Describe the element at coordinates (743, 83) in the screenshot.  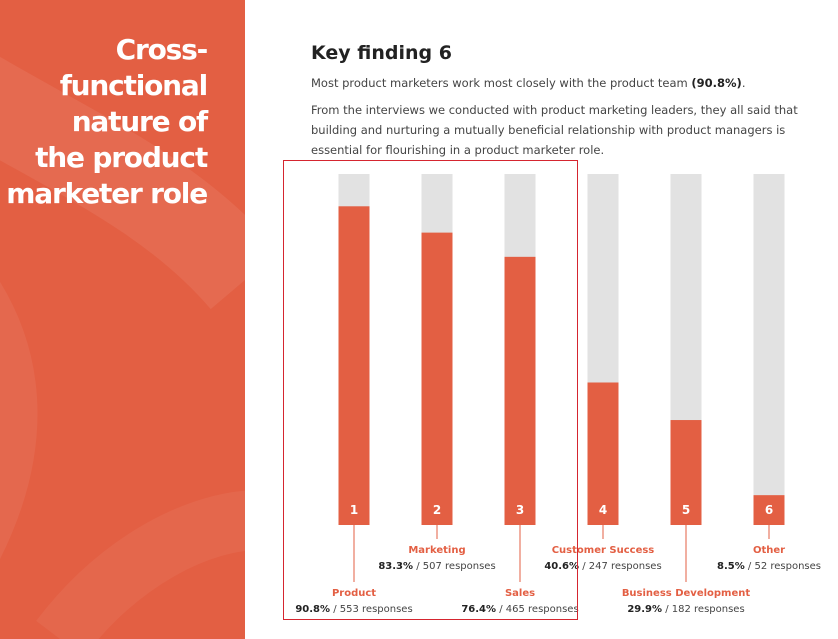
I see `lead-end: .` at that location.